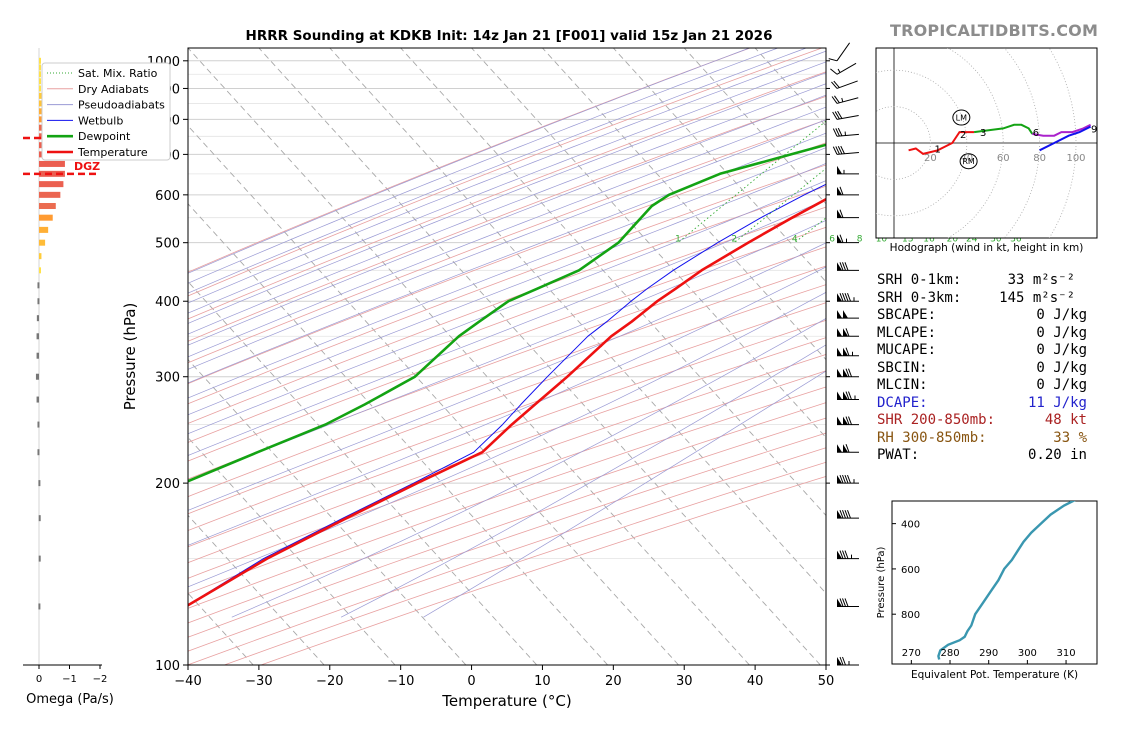 This screenshot has width=1134, height=748. Describe the element at coordinates (932, 437) in the screenshot. I see `stat-label: RH 300-850mb:` at that location.